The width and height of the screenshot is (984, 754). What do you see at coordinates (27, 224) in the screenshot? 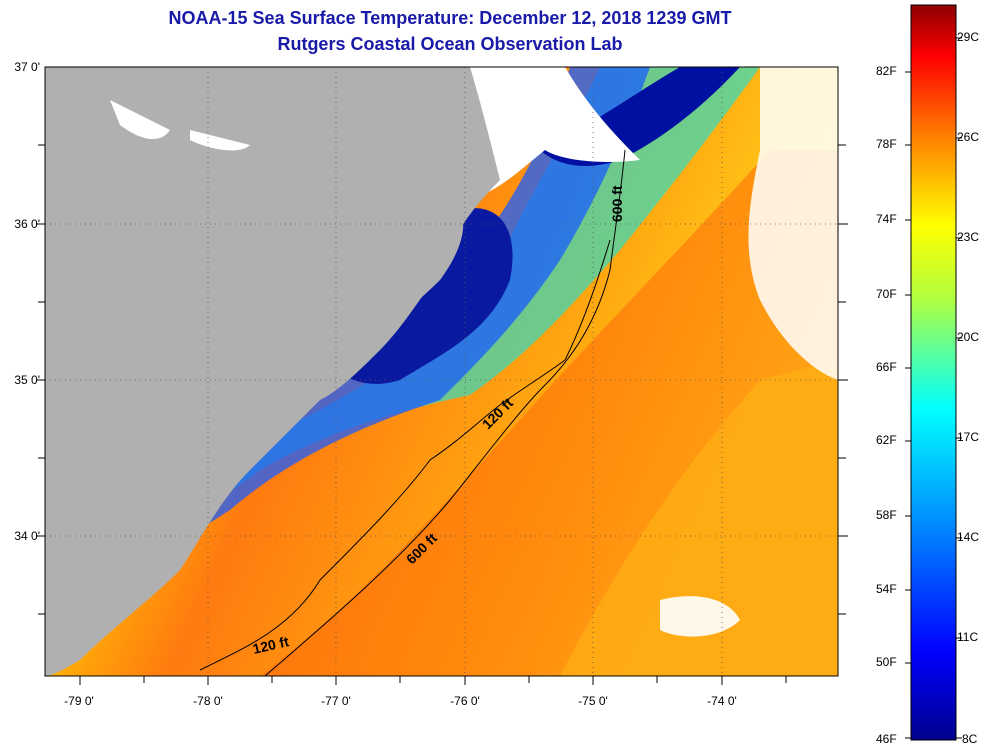
I see `lat-label-36: 36 0'` at bounding box center [27, 224].